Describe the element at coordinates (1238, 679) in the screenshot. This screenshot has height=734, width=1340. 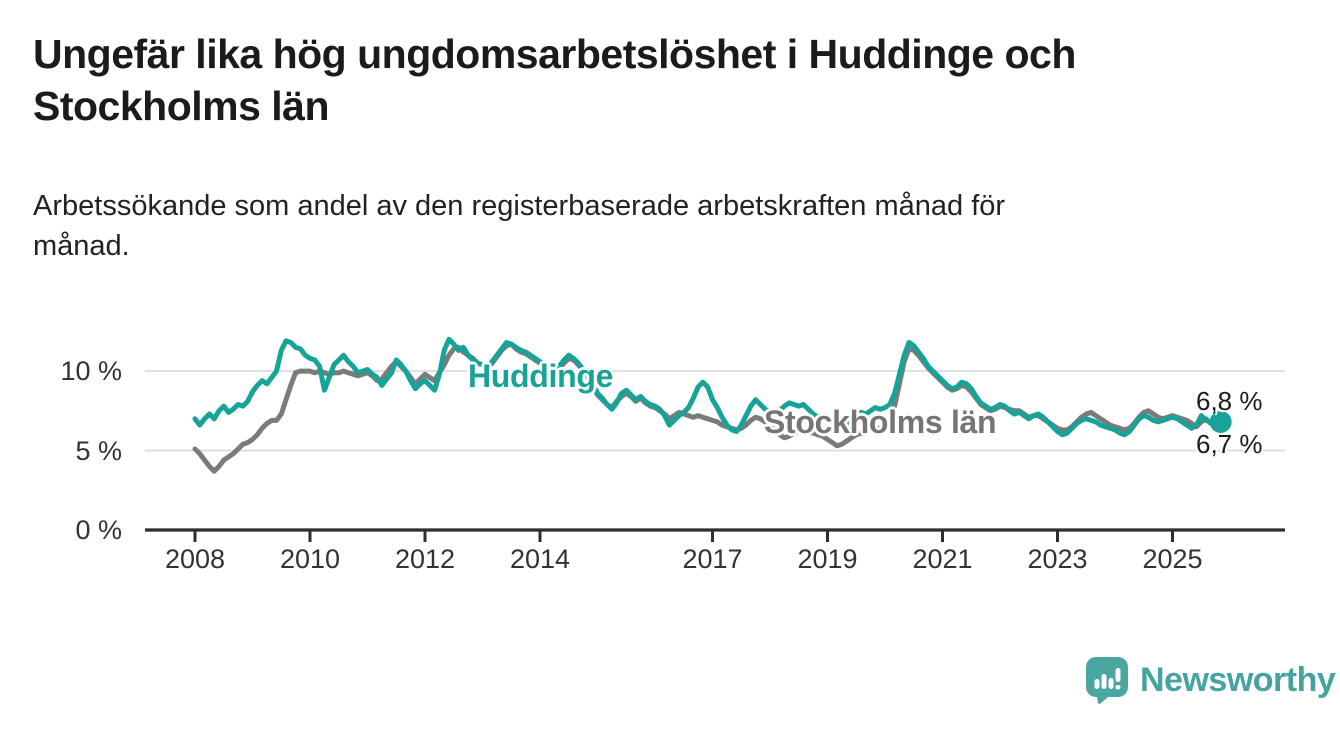
I see `brand-name: Newsworthy` at that location.